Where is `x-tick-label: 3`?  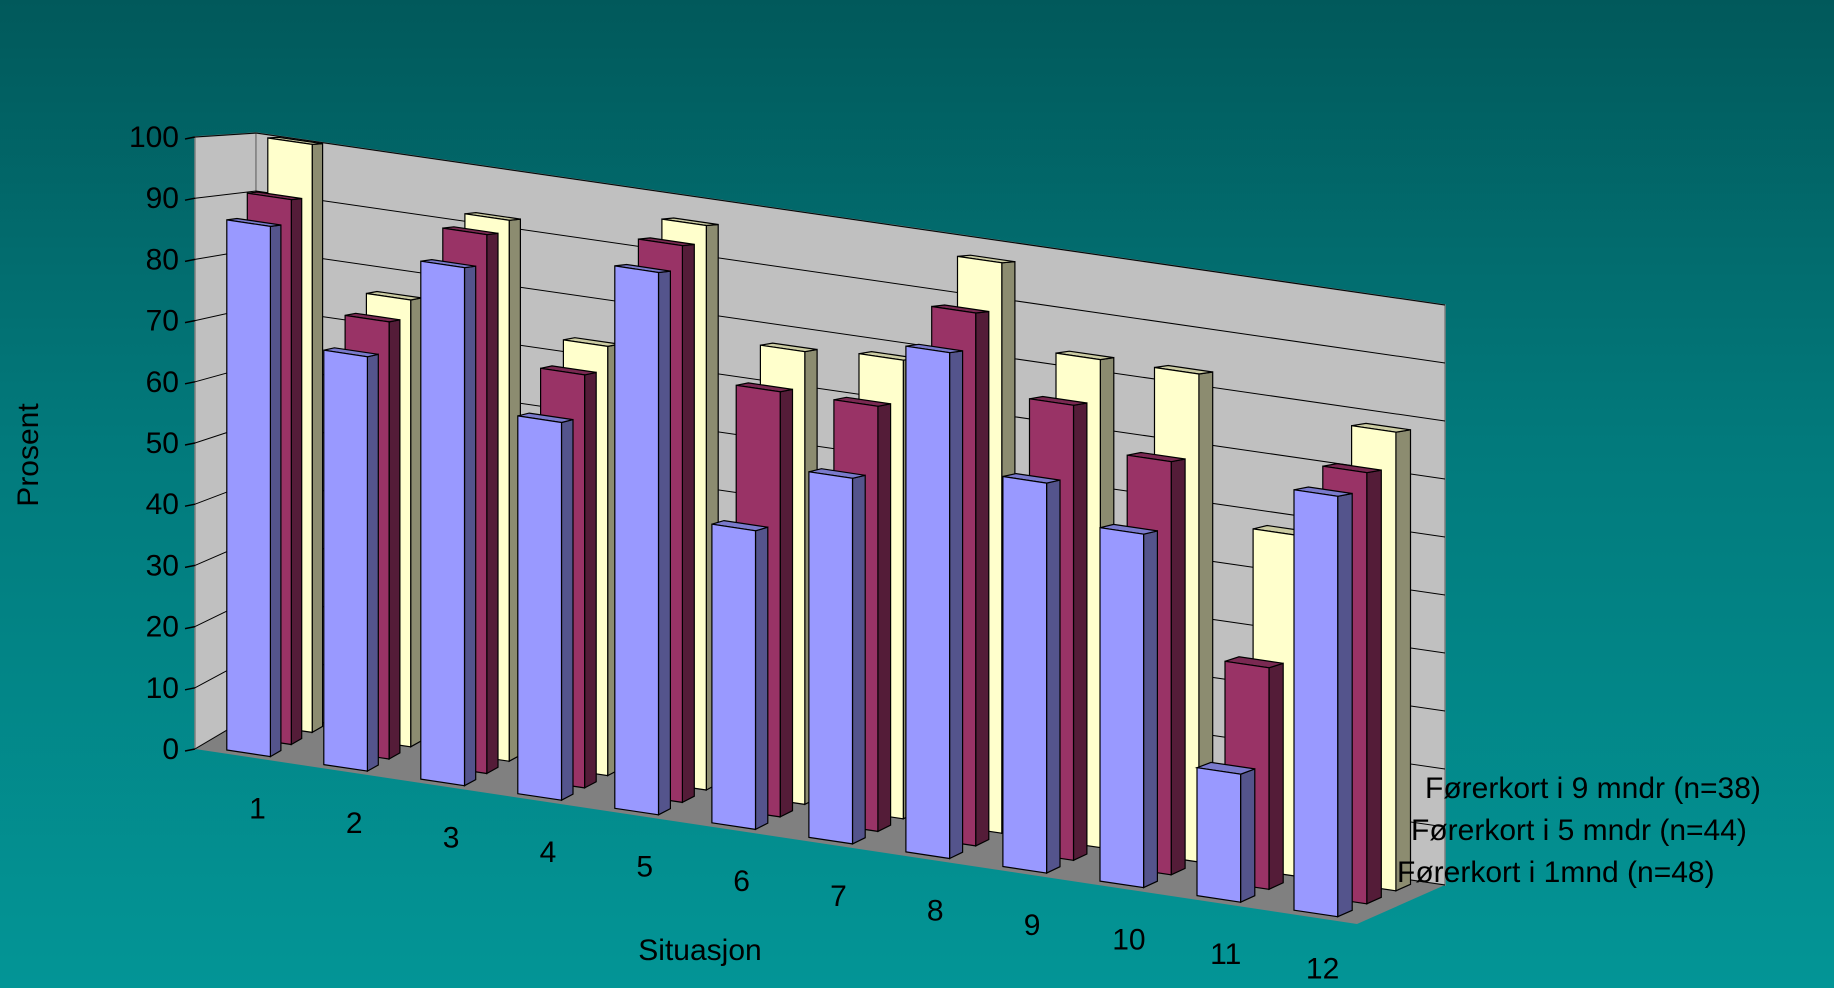
x-tick-label: 3 is located at coordinates (451, 837).